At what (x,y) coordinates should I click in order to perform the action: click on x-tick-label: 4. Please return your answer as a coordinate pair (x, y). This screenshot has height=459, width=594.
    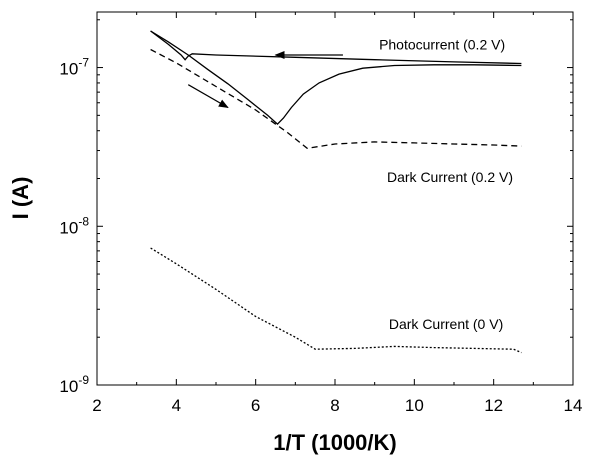
    Looking at the image, I should click on (176, 405).